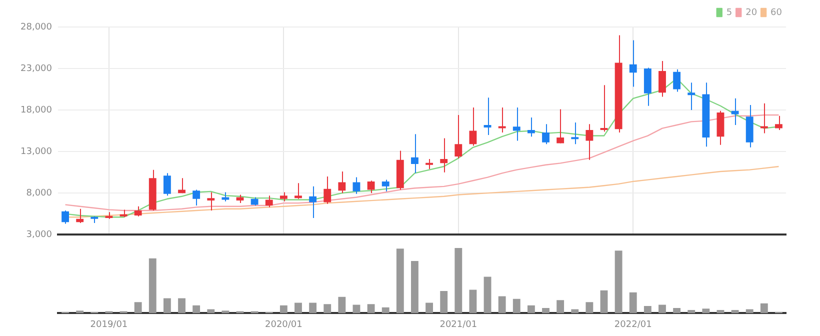 The width and height of the screenshot is (820, 336). I want to click on x-tick-label: 2021/01, so click(459, 325).